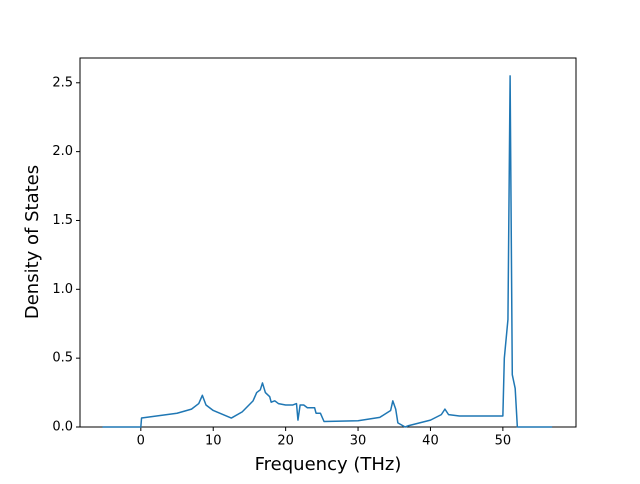 The image size is (640, 484). Describe the element at coordinates (503, 441) in the screenshot. I see `x-tick-label: 50` at that location.